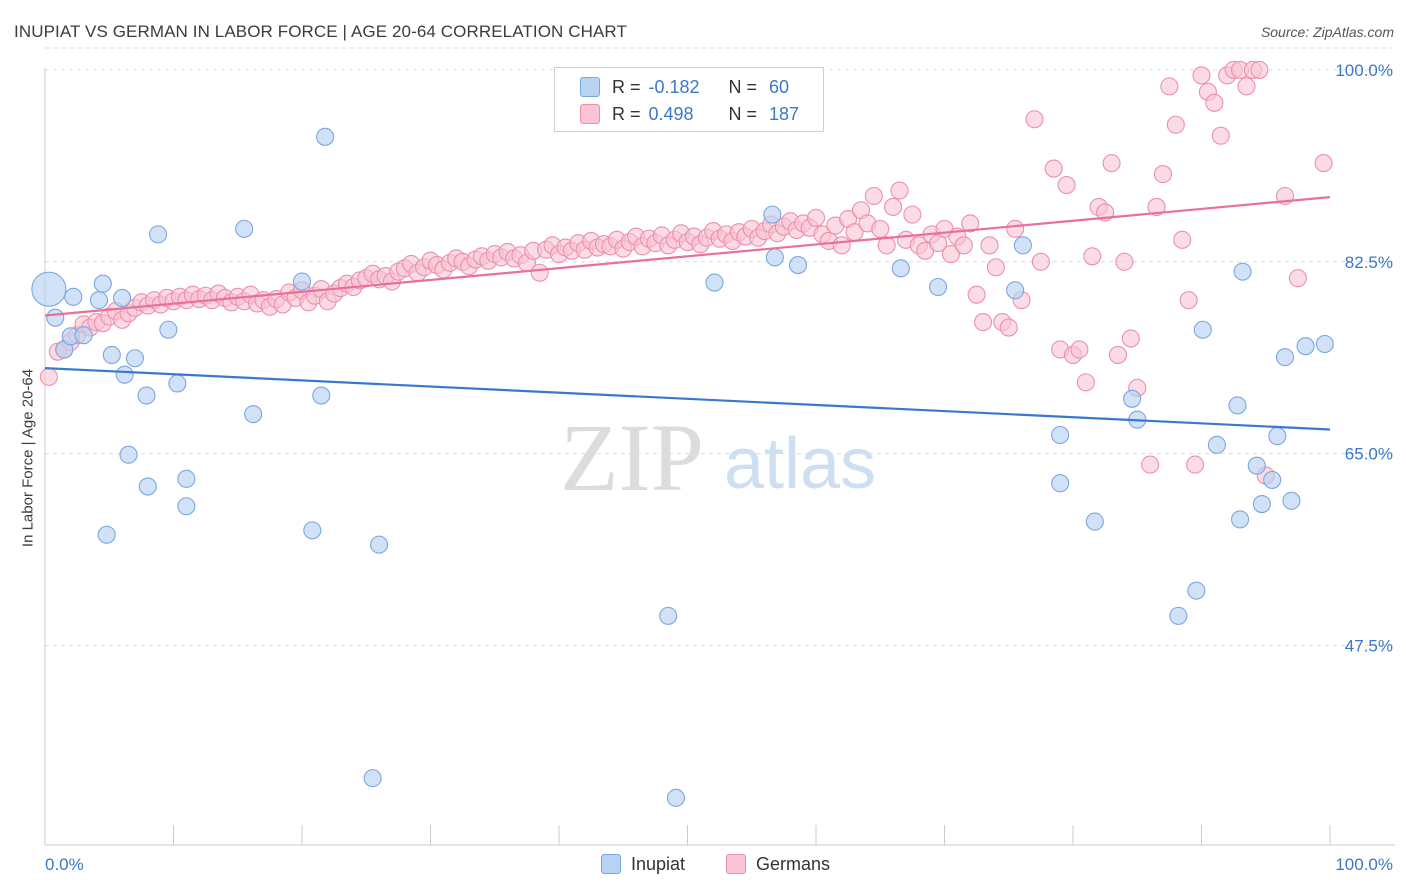 The image size is (1406, 892). I want to click on german-trend-line, so click(687, 256).